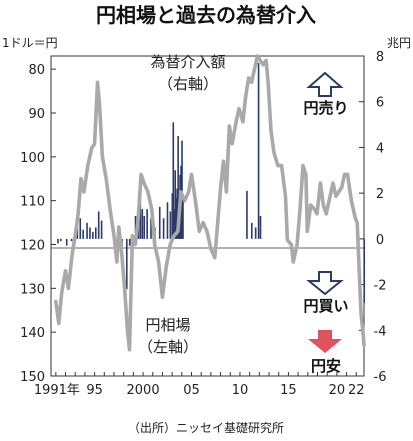 The height and width of the screenshot is (441, 413). What do you see at coordinates (32, 158) in the screenshot?
I see `left-tick-label: 100` at bounding box center [32, 158].